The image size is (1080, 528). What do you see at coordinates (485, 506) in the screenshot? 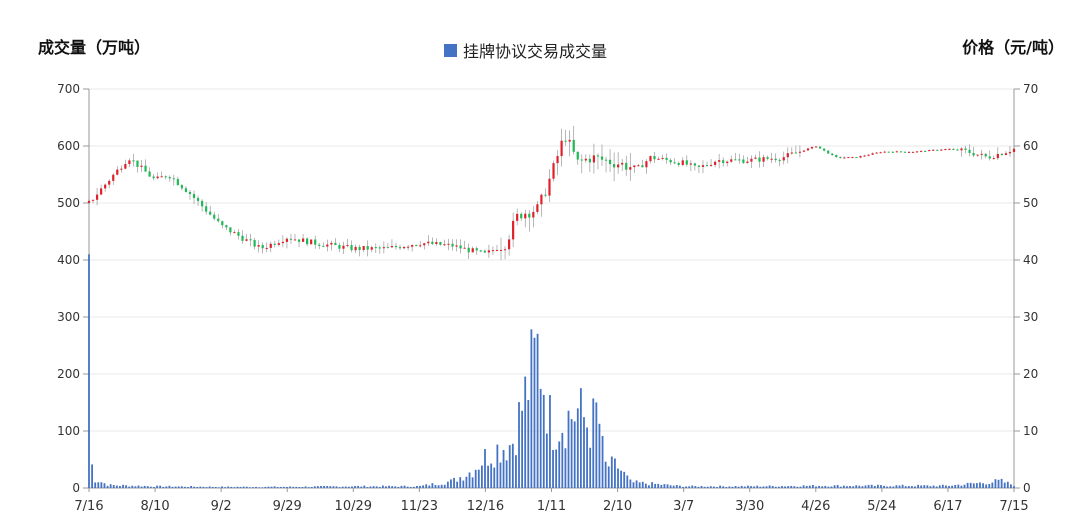
I see `x-axis-tick-label: 12/16` at bounding box center [485, 506].